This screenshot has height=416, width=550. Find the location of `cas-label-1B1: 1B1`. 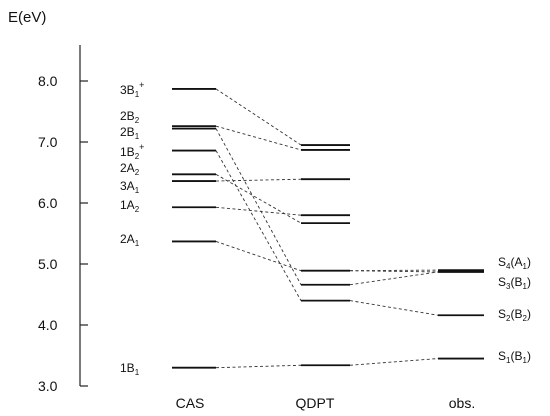

cas-label-1B1: 1B1 is located at coordinates (130, 369).